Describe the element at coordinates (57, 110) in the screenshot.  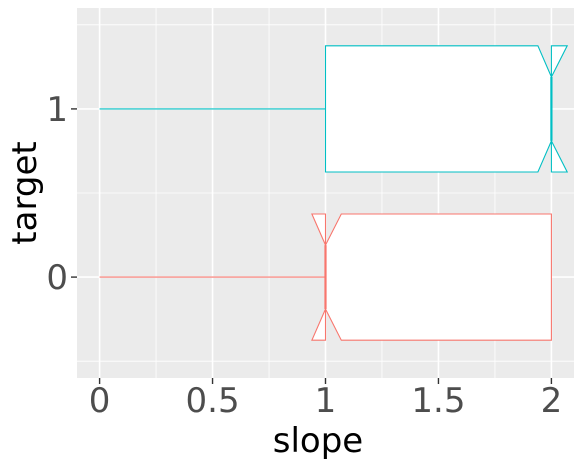
I see `y-tick-label: 1` at that location.